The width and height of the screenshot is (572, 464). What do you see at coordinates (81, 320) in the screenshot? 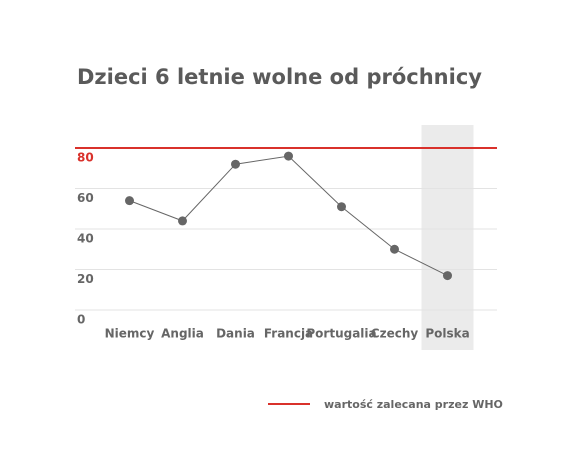
I see `y-tick-label: 0` at bounding box center [81, 320].